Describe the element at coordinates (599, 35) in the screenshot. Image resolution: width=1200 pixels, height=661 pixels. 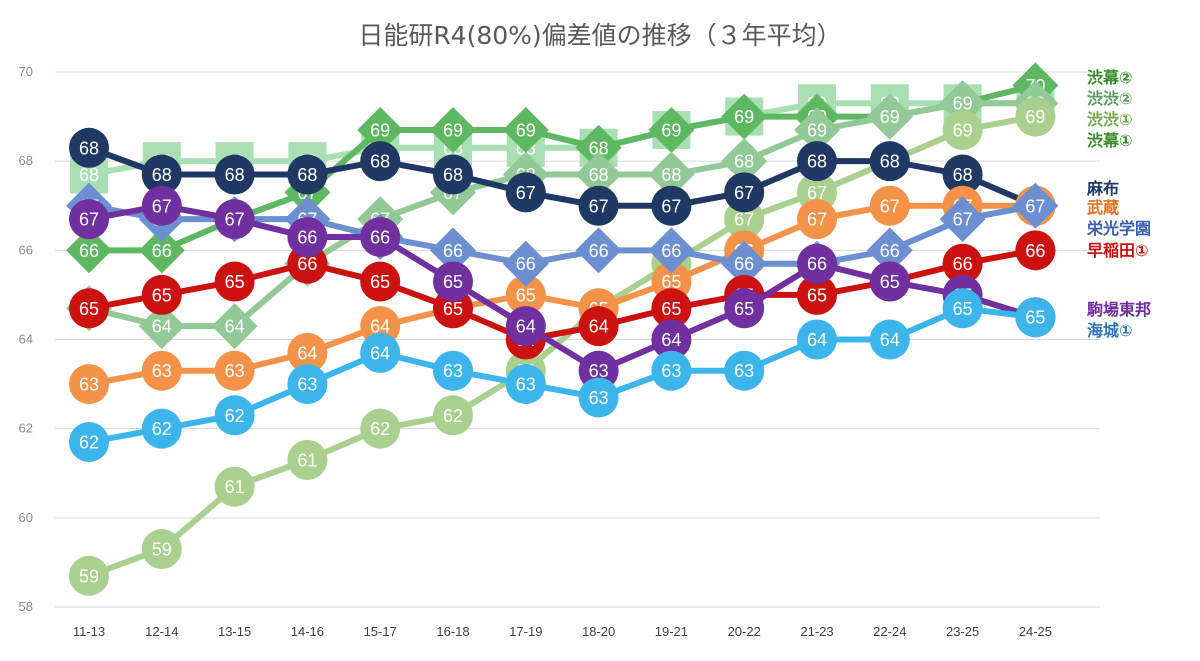
I see `chart-title: 日能研R4(80%)偏差値の推移（３年平均）` at that location.